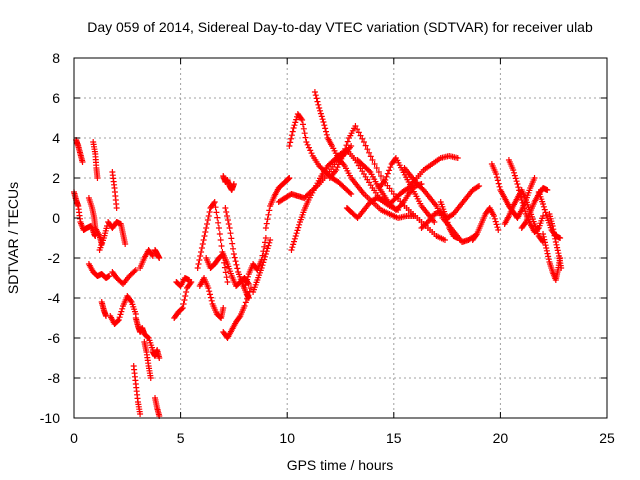 The image size is (640, 480). What do you see at coordinates (315, 174) in the screenshot?
I see `series-sat-af` at bounding box center [315, 174].